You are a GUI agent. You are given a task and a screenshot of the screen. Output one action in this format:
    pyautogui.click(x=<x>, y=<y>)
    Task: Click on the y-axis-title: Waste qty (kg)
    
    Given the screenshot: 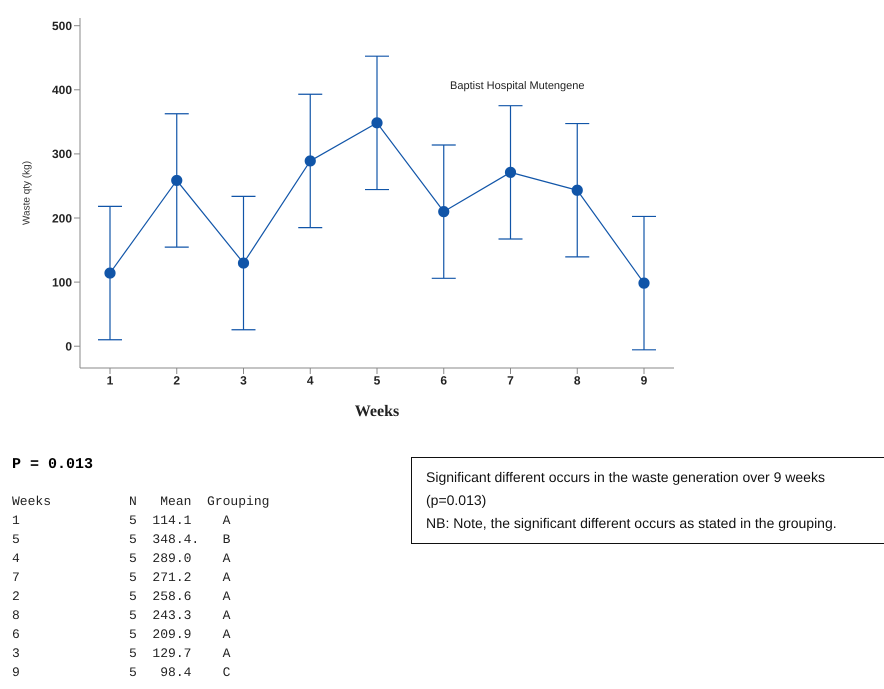 What is the action you would take?
    pyautogui.click(x=27, y=193)
    